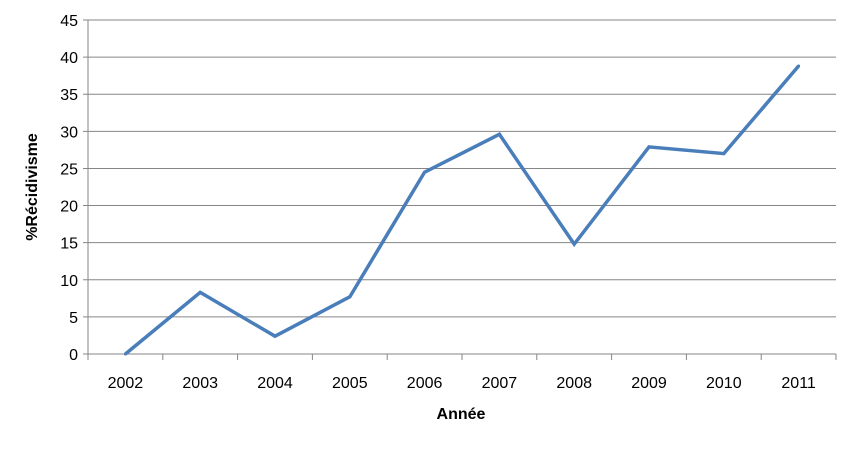 The width and height of the screenshot is (855, 449). I want to click on y-axis-label: %Récidivisme, so click(32, 187).